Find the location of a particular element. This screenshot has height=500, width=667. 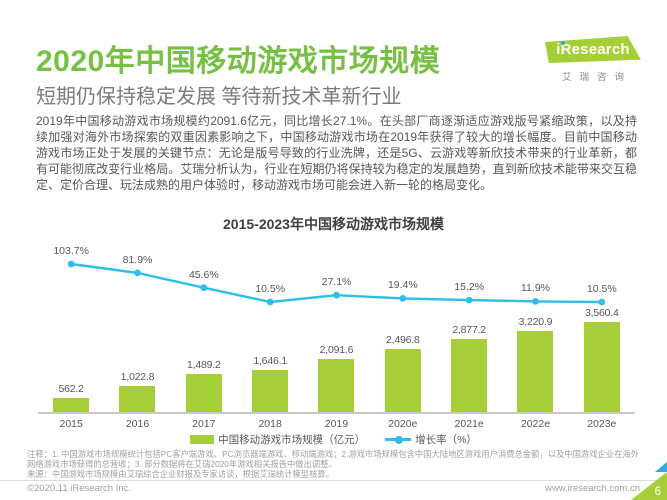

legend-bar-swatch-icon is located at coordinates (202, 439).